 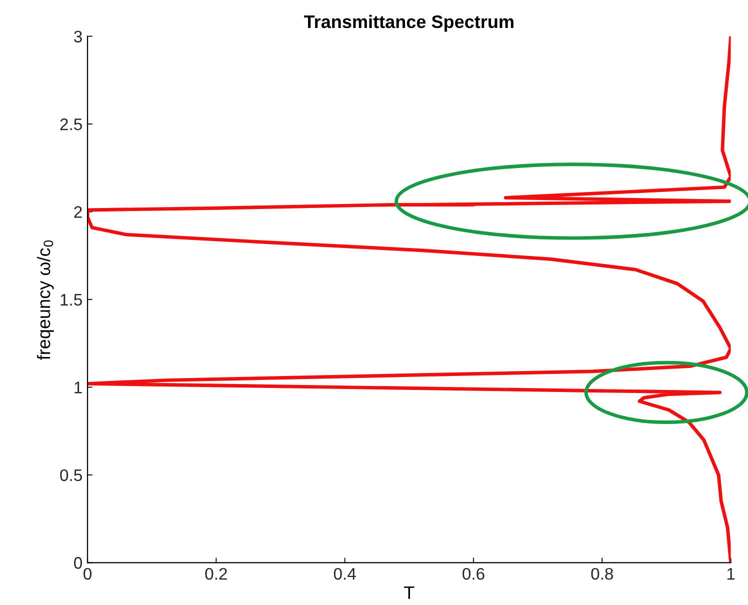 What do you see at coordinates (78, 563) in the screenshot?
I see `y-tick-label: 0` at bounding box center [78, 563].